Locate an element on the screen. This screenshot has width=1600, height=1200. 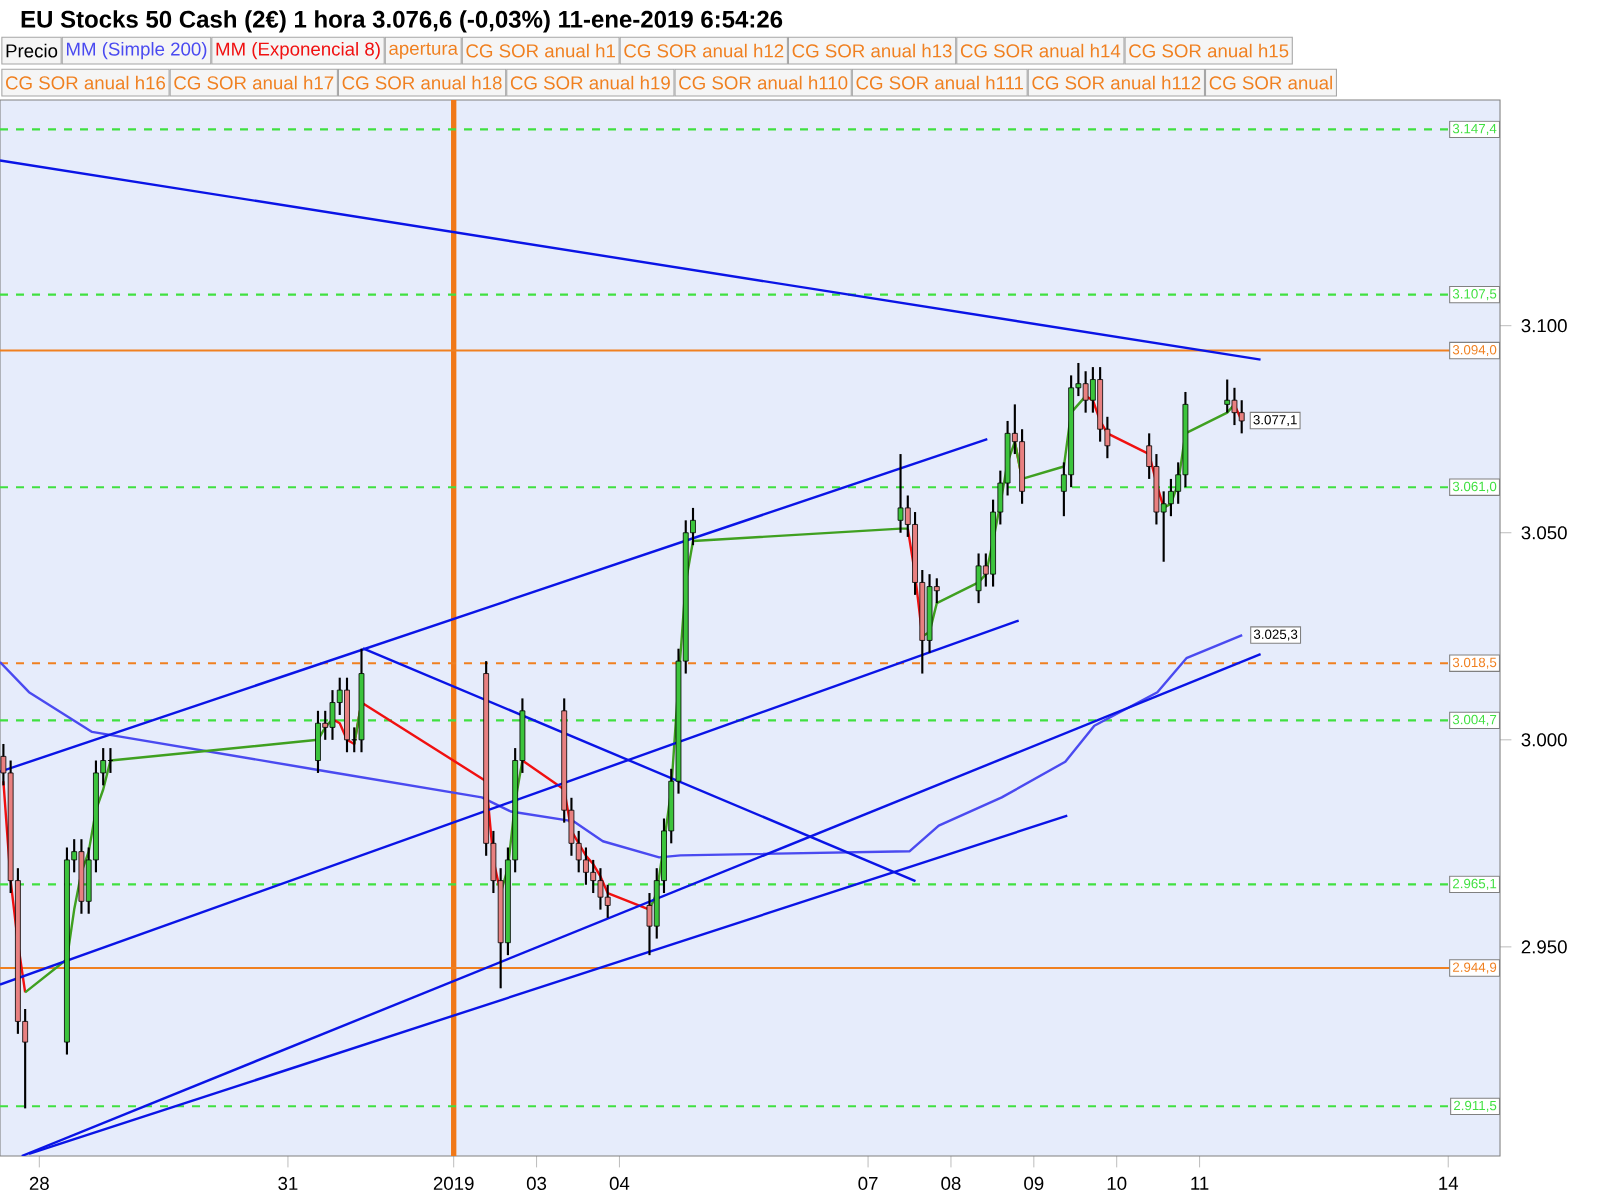
text: MM (Exponencial 8) is located at coordinates (298, 50).